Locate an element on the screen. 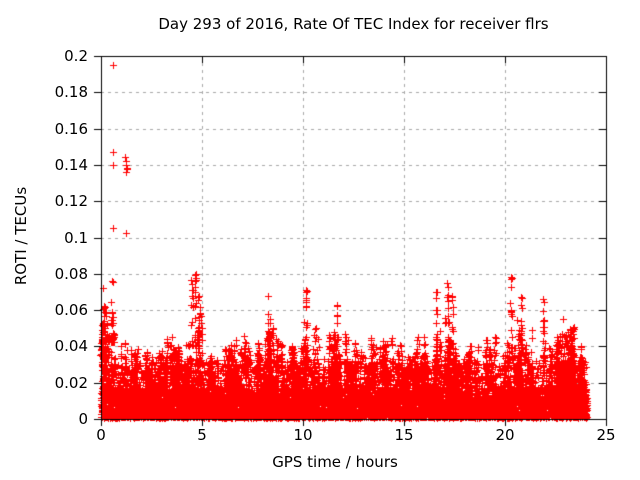 The width and height of the screenshot is (640, 480). y-tick-label: 0.08 is located at coordinates (71, 273).